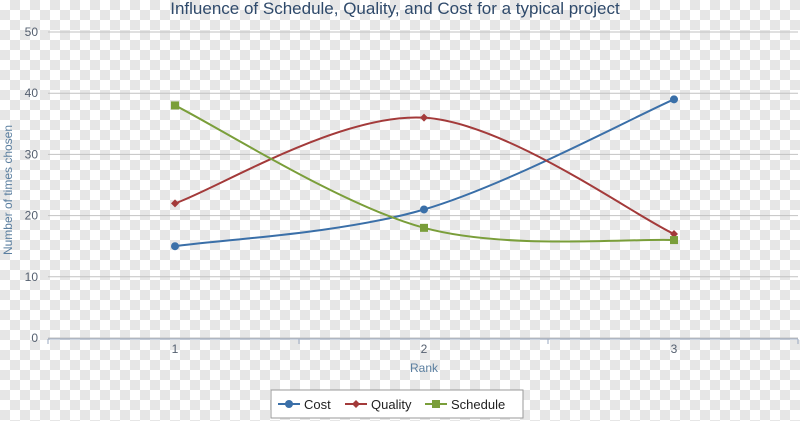 The width and height of the screenshot is (800, 421). Describe the element at coordinates (356, 404) in the screenshot. I see `legend-marker-quality` at that location.